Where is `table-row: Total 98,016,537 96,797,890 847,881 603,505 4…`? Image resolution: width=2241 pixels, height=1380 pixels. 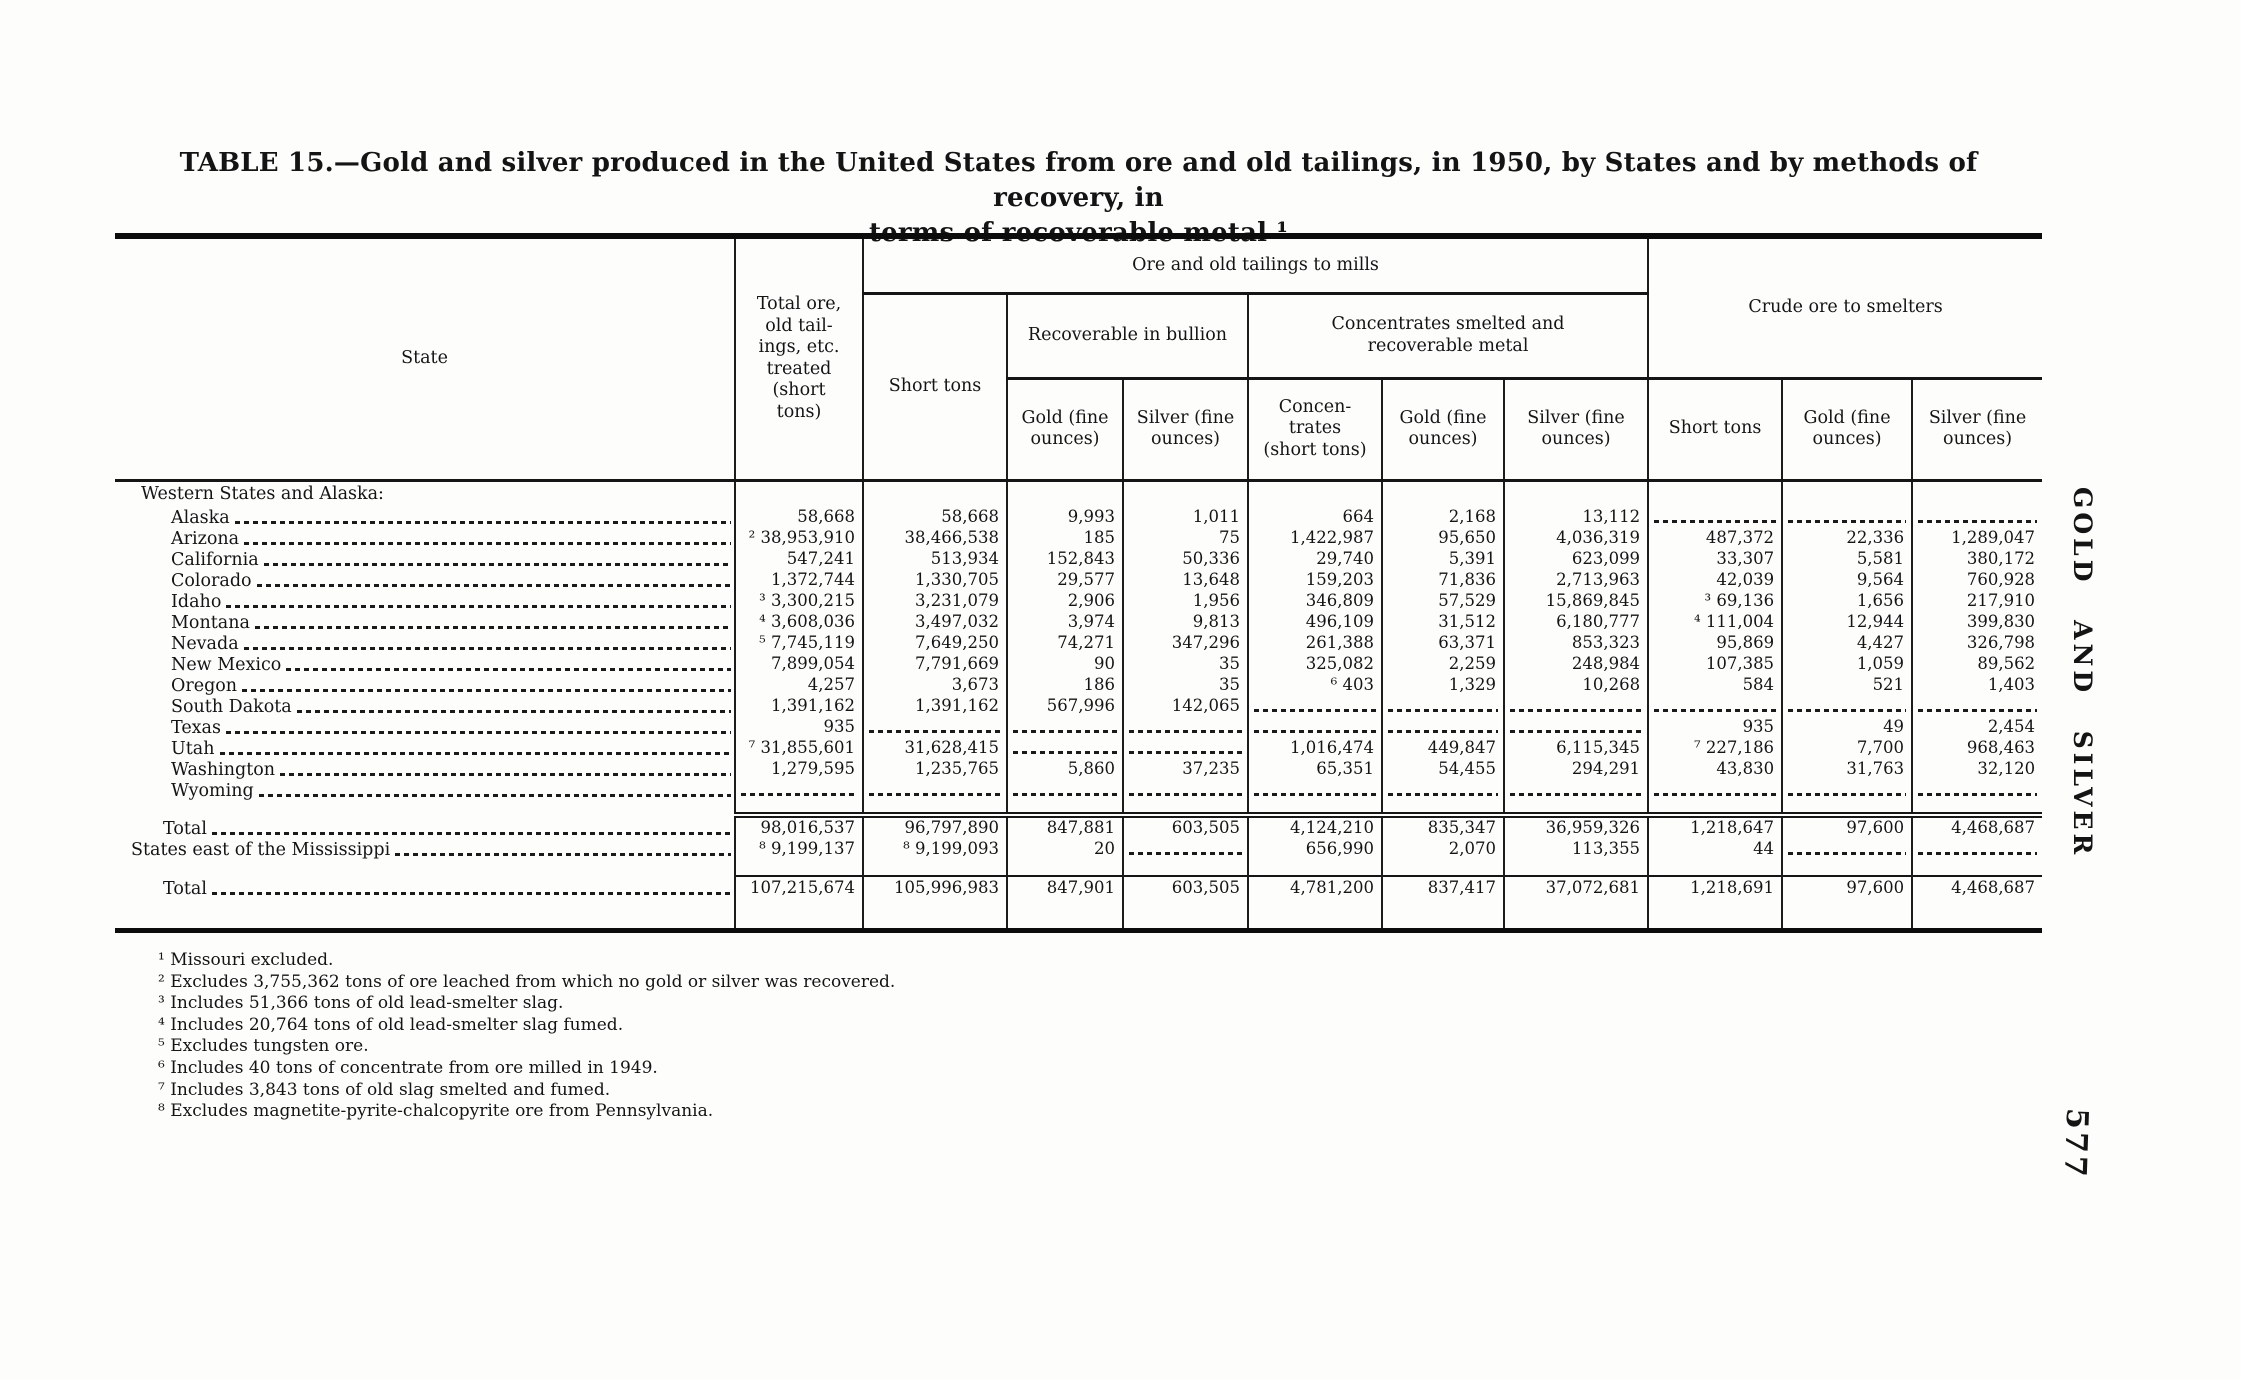
table-row: Total 98,016,537 96,797,890 847,881 603,505 4… is located at coordinates (1079, 825).